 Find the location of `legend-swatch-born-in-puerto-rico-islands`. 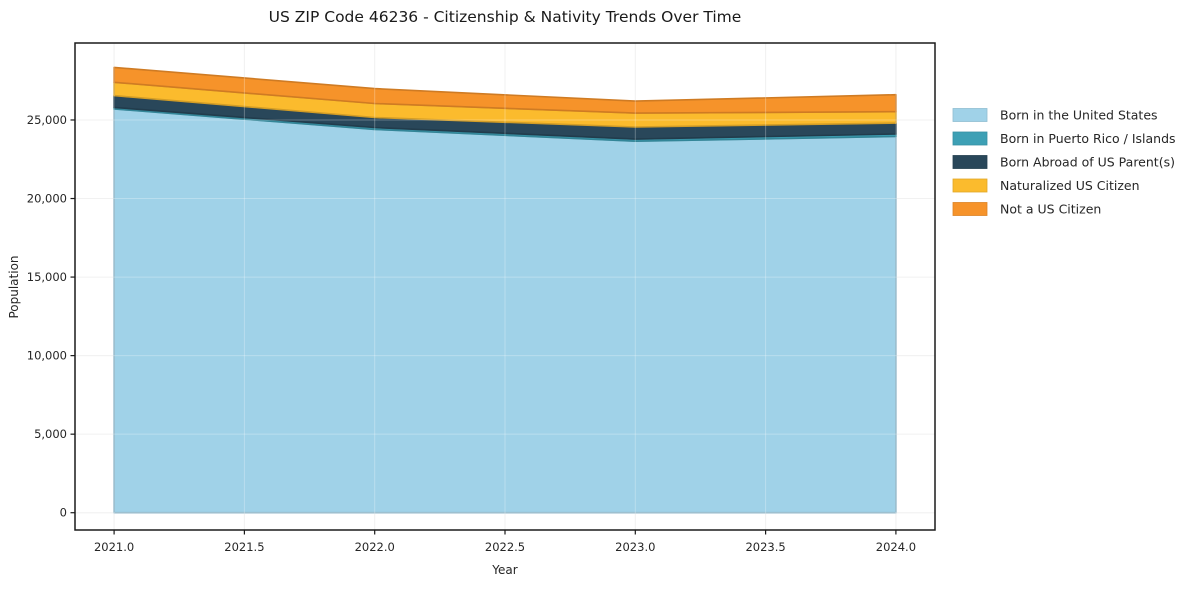

legend-swatch-born-in-puerto-rico-islands is located at coordinates (970, 138).